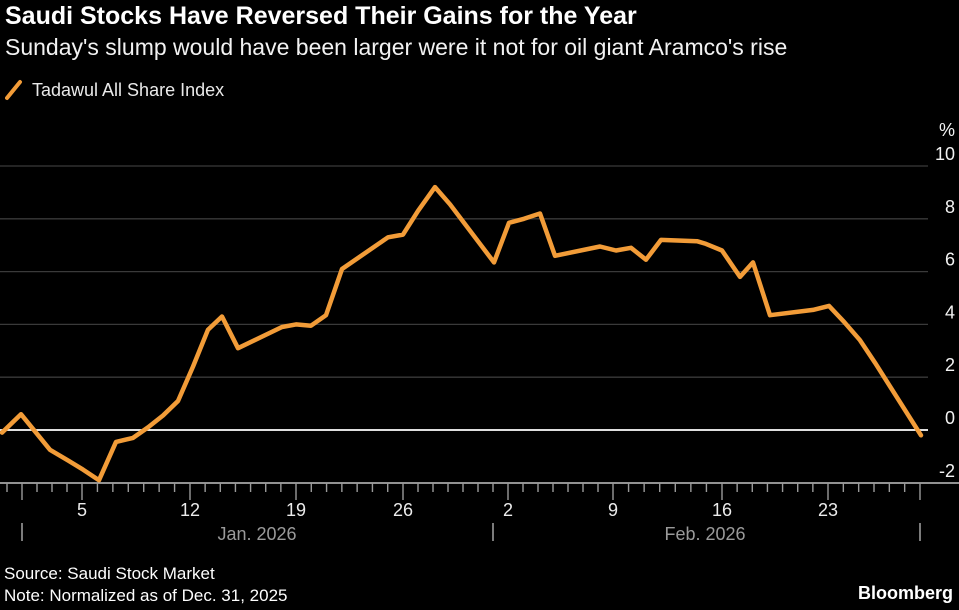 The height and width of the screenshot is (610, 959). Describe the element at coordinates (950, 365) in the screenshot. I see `y-label-2: 2` at that location.